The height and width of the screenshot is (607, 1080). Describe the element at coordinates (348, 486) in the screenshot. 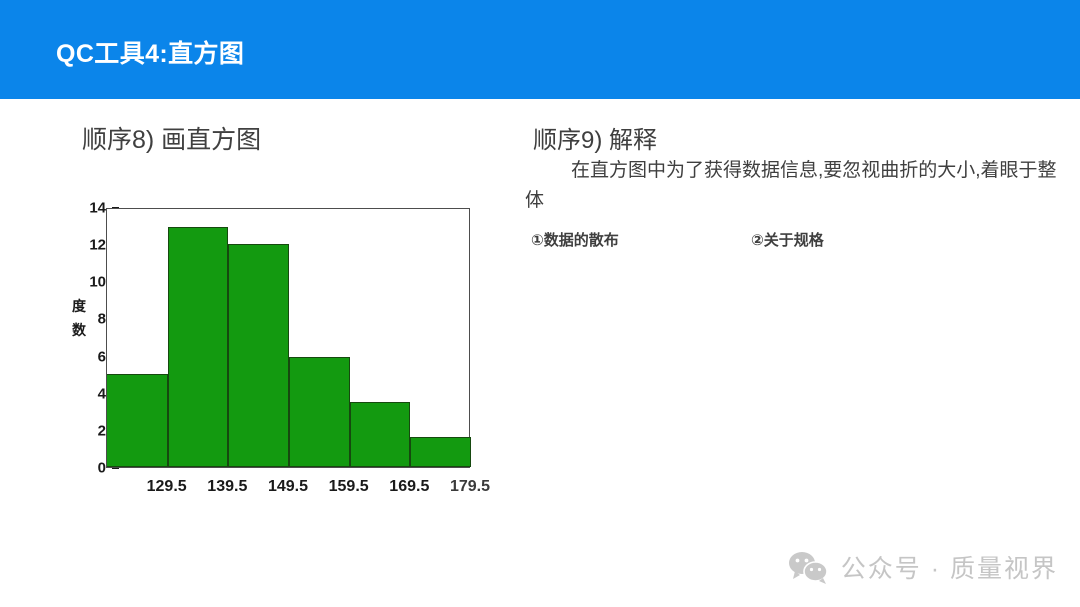

I see `x-axis-tick-label: 159.5` at that location.